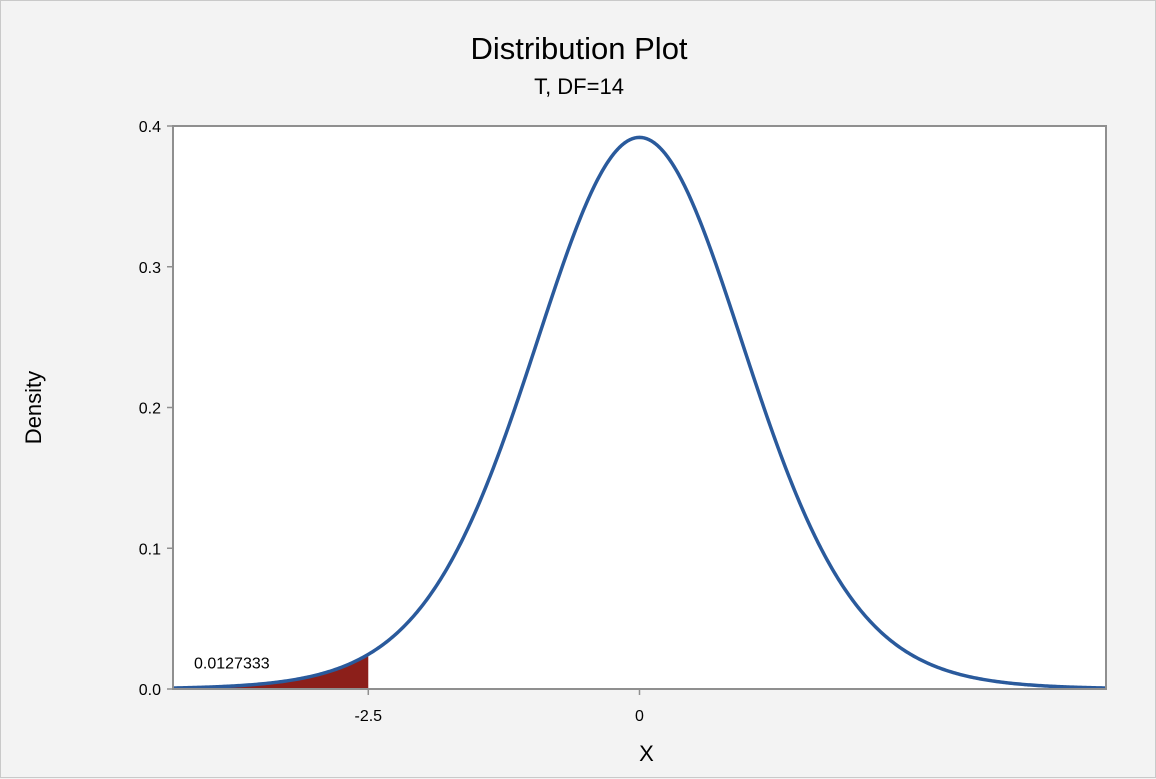 The width and height of the screenshot is (1156, 779). Describe the element at coordinates (368, 716) in the screenshot. I see `x-tick-label: -2.5` at that location.